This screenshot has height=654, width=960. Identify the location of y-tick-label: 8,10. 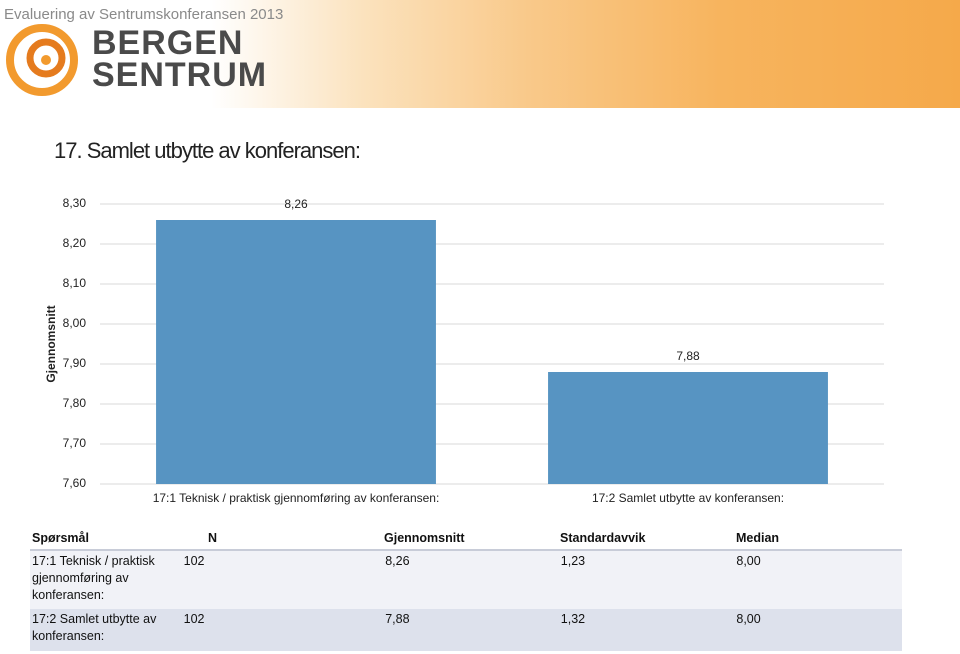
(75, 283).